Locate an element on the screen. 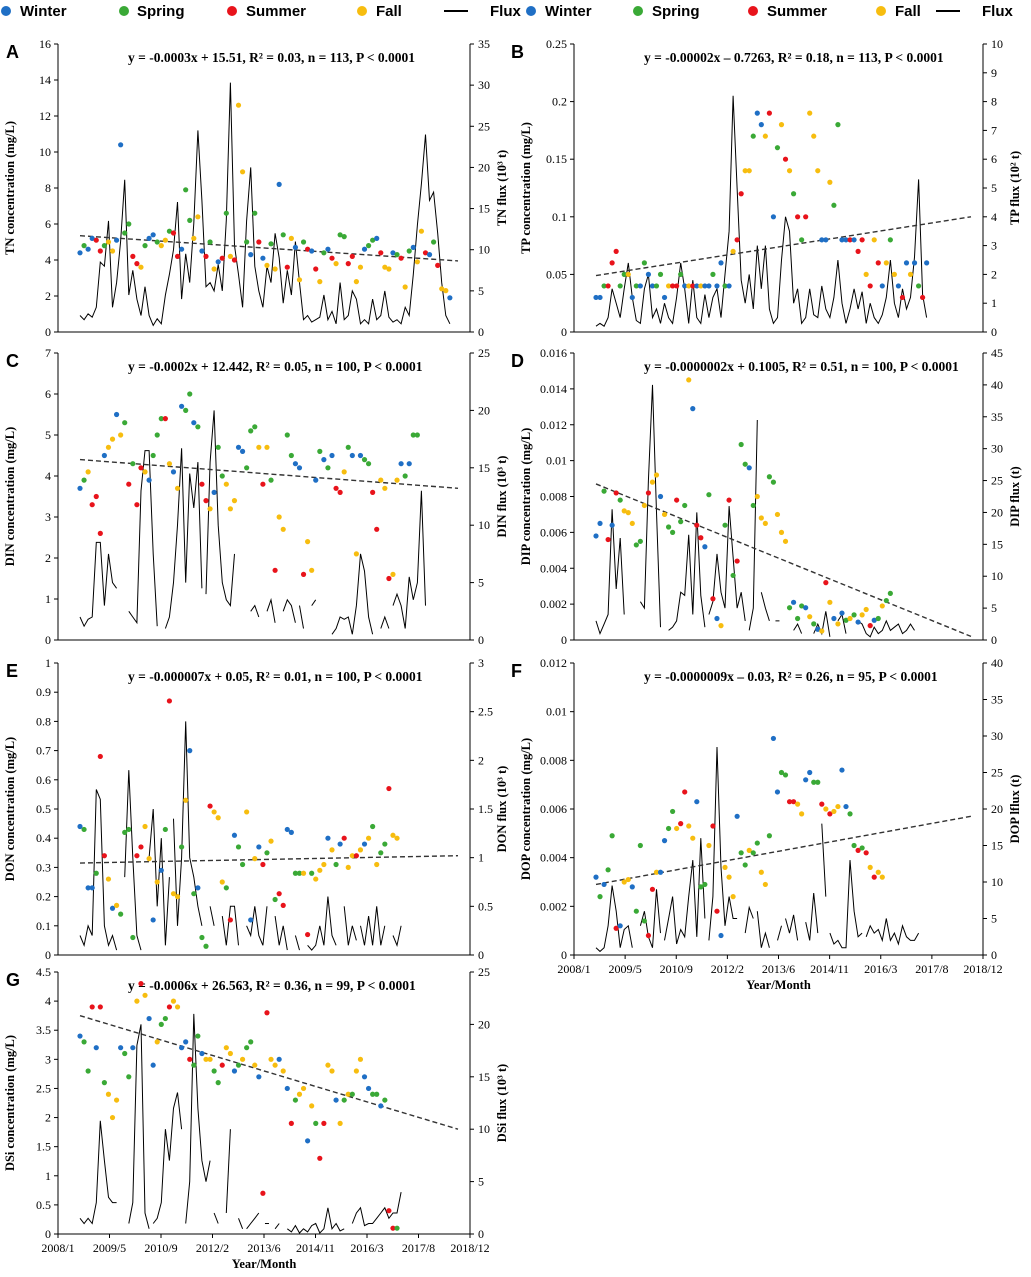  x-tick-label: 2017/8 is located at coordinates (931, 969).